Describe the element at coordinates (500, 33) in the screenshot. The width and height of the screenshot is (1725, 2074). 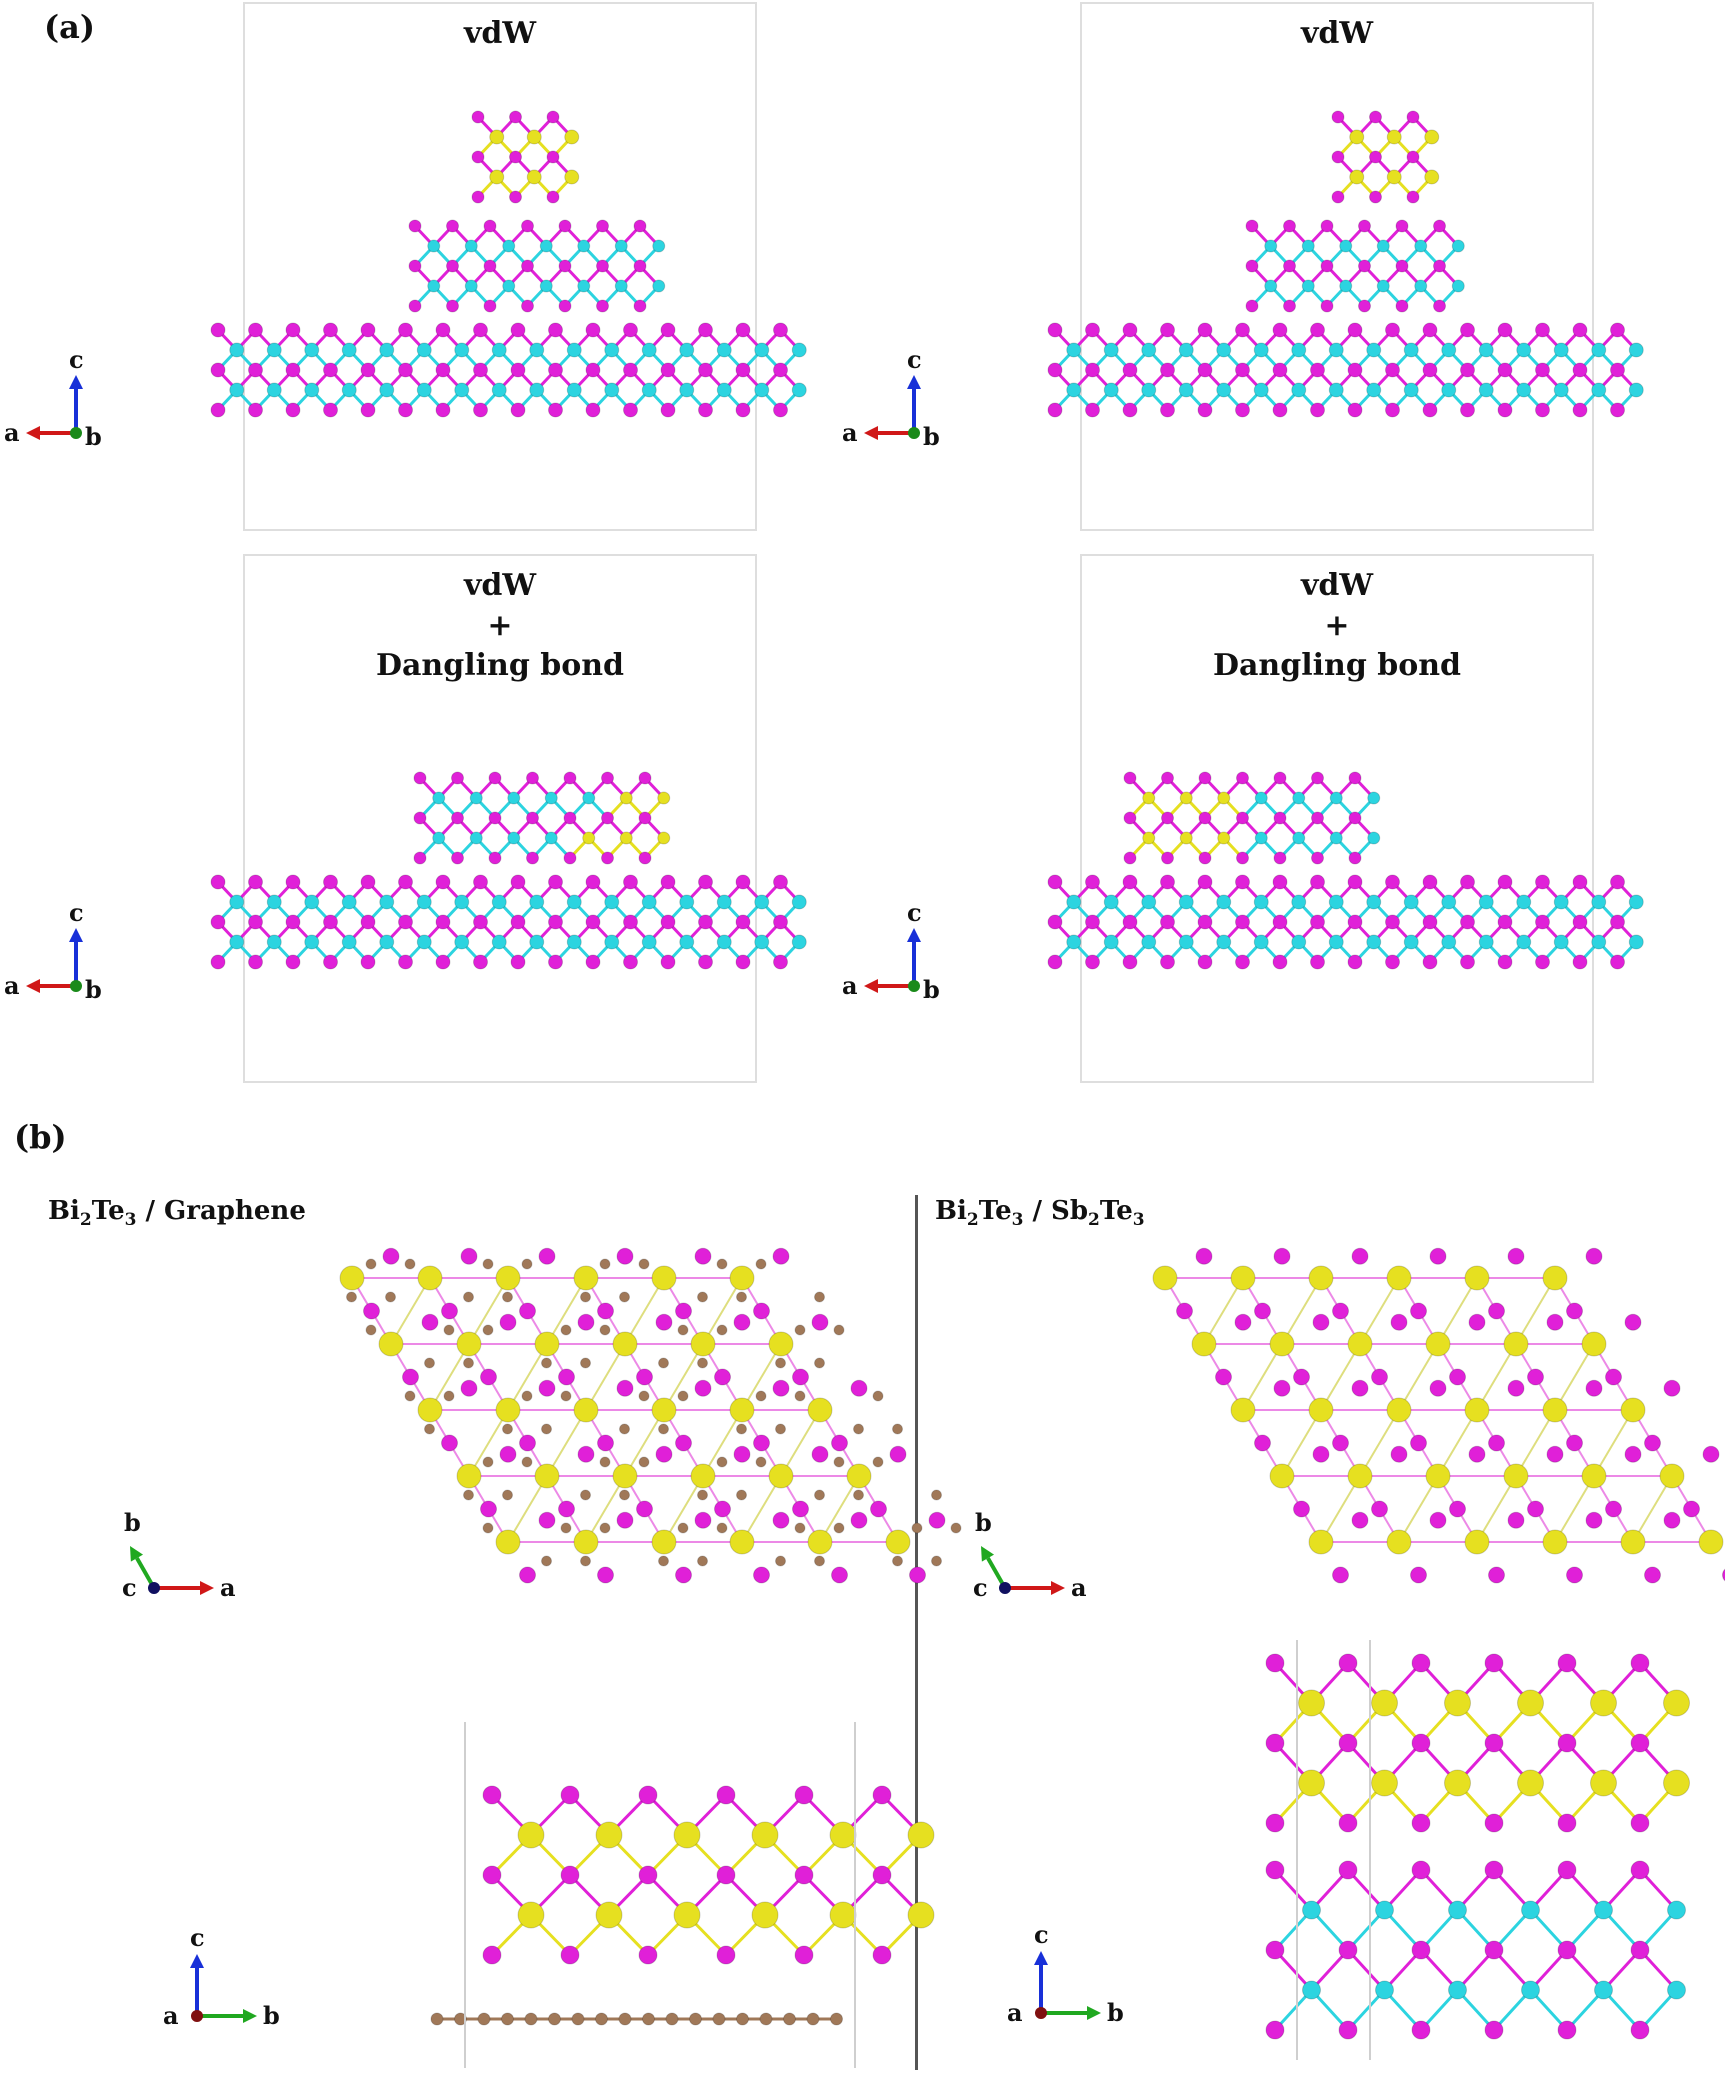
I see `title-line: vdW` at that location.